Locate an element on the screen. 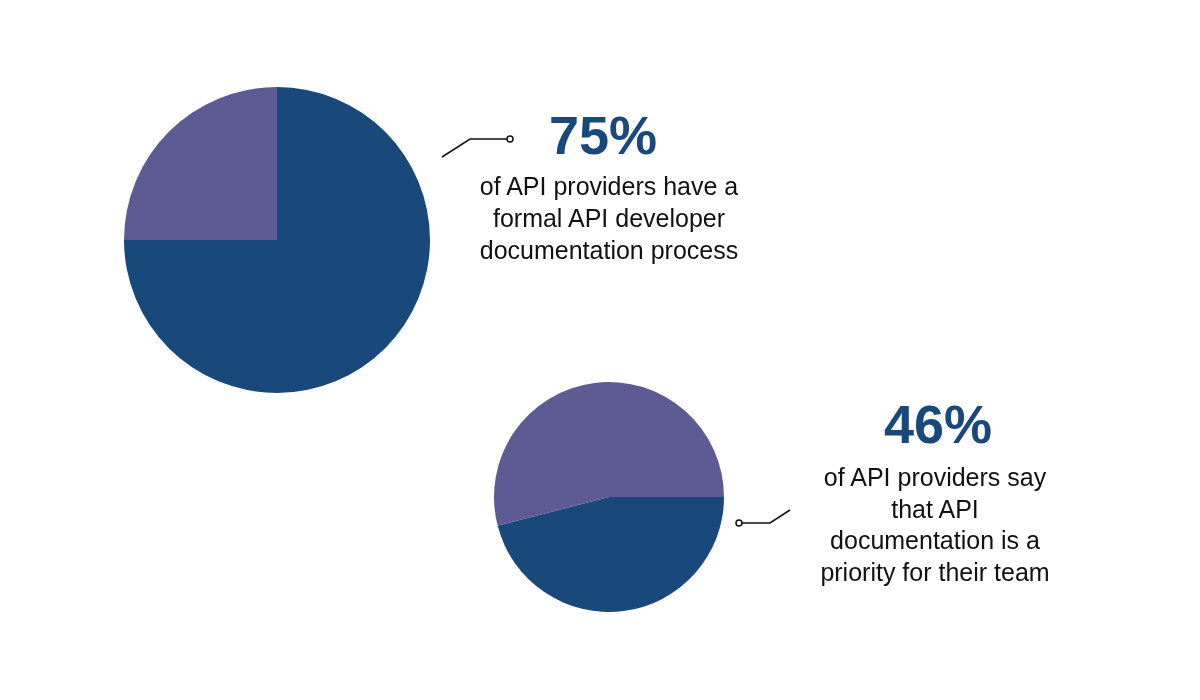 The width and height of the screenshot is (1200, 700). text: of API providers have a formal API developer documentation process is located at coordinates (609, 218).